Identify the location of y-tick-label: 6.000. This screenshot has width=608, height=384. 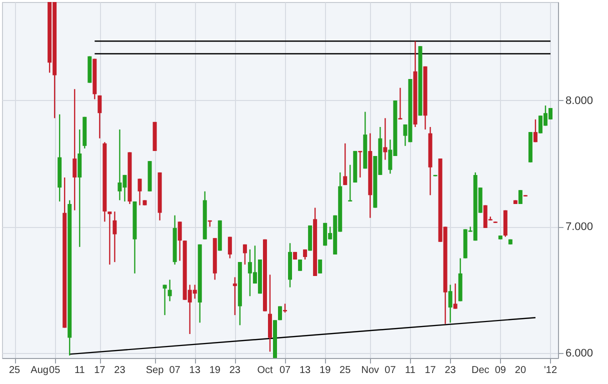
(580, 353).